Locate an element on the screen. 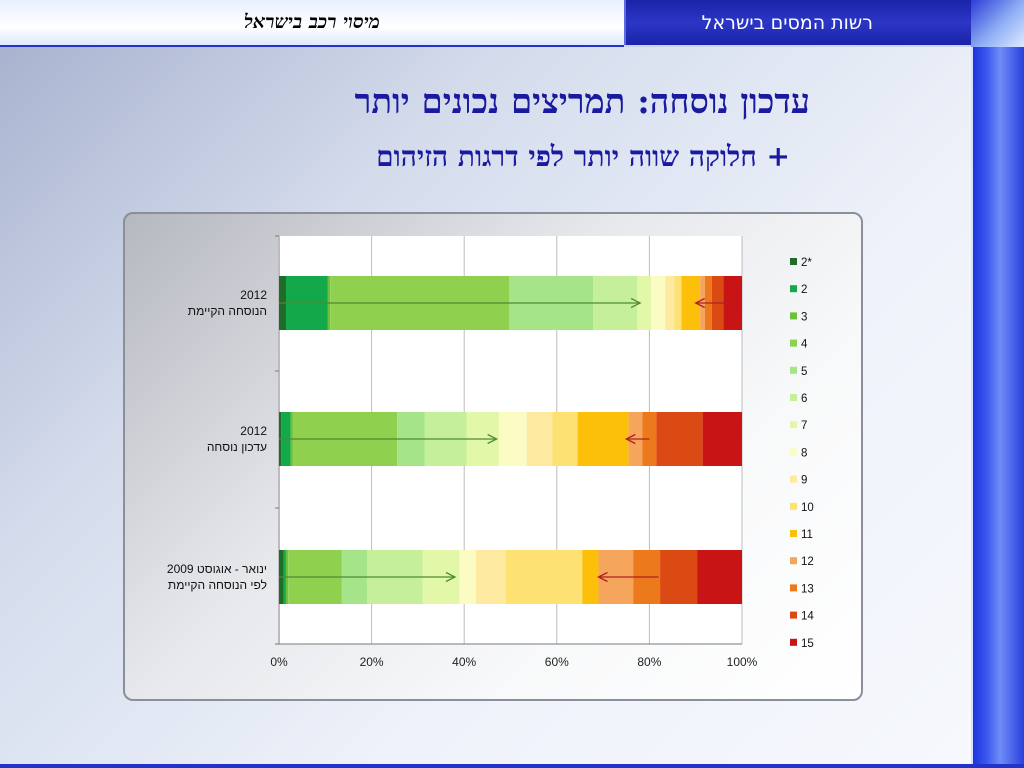 This screenshot has height=768, width=1024. legend-label: 8 is located at coordinates (804, 453).